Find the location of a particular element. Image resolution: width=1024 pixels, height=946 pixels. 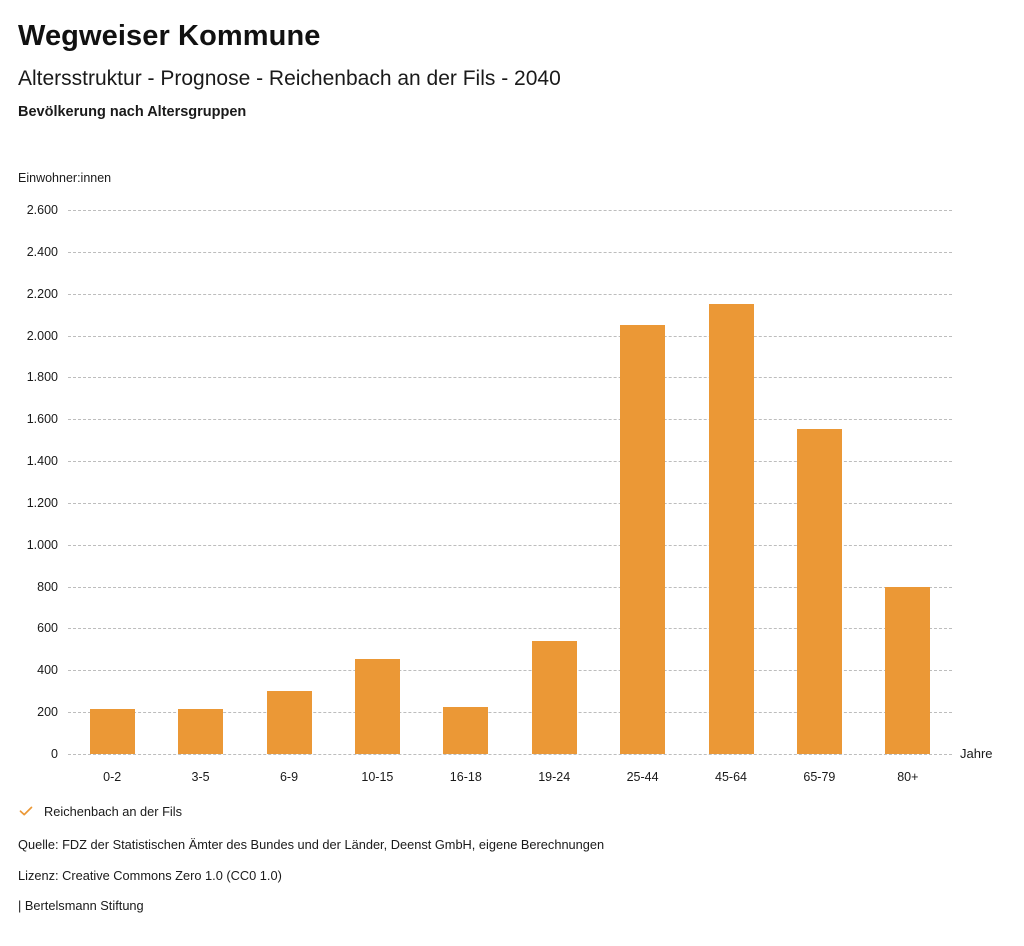

y-axis-tick-label: 1.400 is located at coordinates (42, 461).